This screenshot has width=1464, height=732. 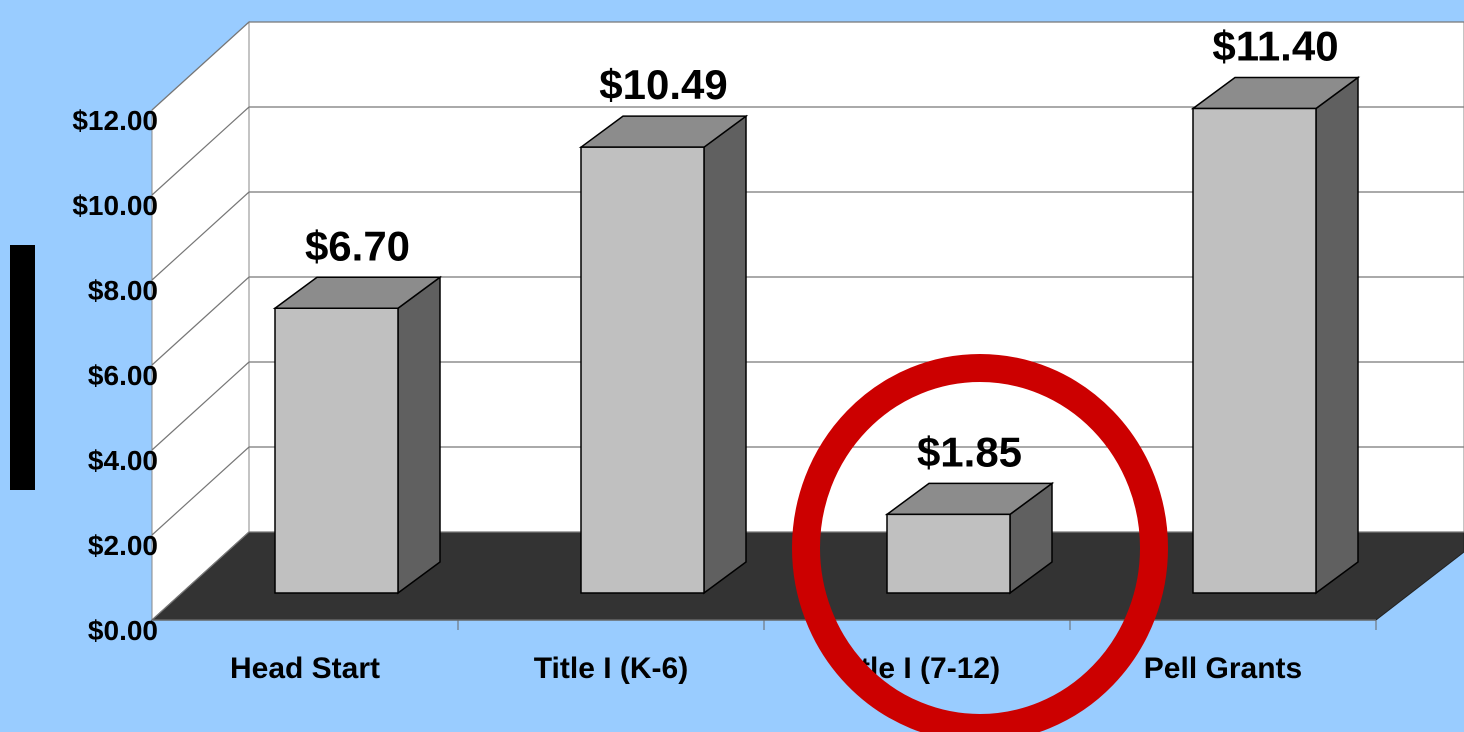 What do you see at coordinates (611, 668) in the screenshot?
I see `x-tick-label: Title I (K-6)` at bounding box center [611, 668].